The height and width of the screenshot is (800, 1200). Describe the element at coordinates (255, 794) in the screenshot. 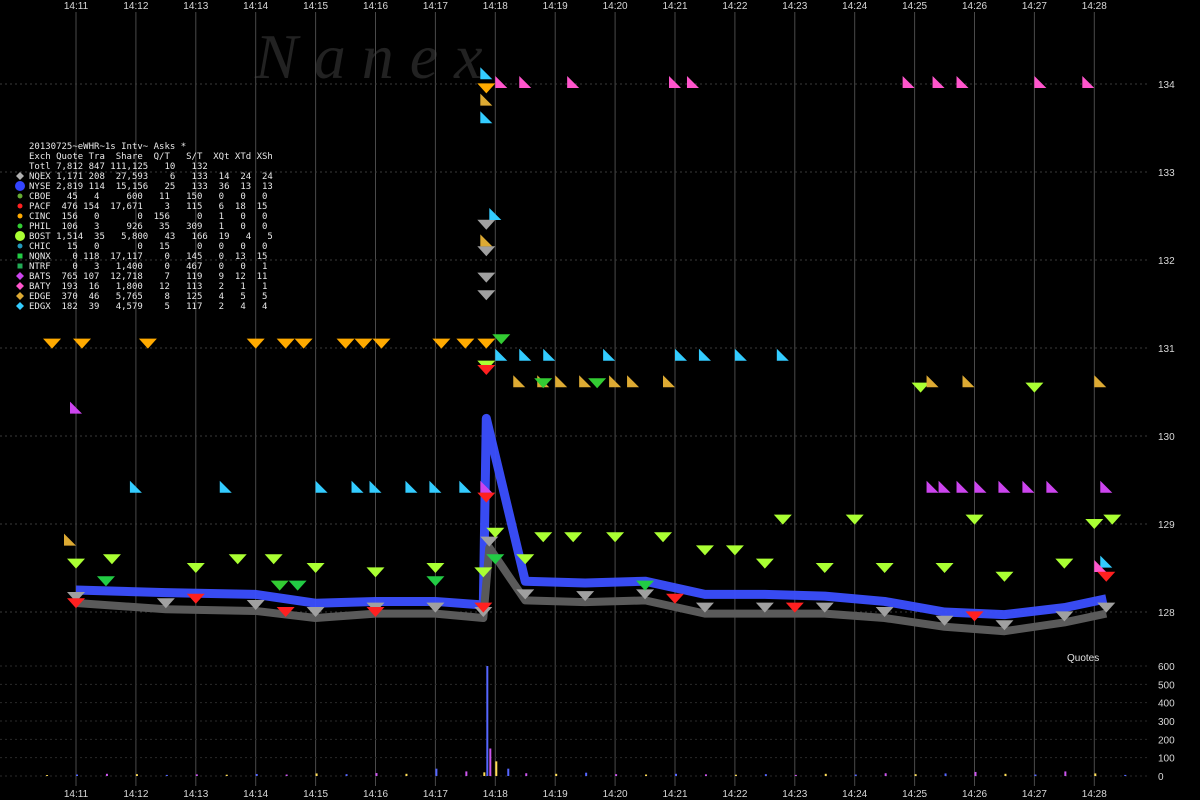

I see `x-tick-label: 14:14` at that location.